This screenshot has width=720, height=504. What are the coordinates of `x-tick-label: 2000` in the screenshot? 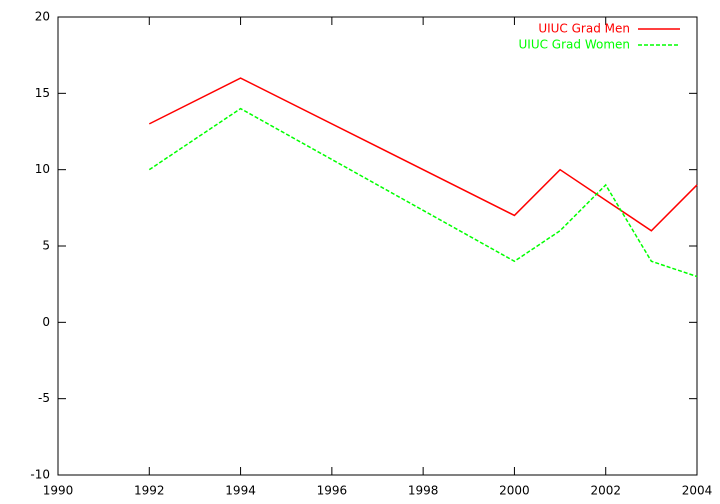 It's located at (514, 491).